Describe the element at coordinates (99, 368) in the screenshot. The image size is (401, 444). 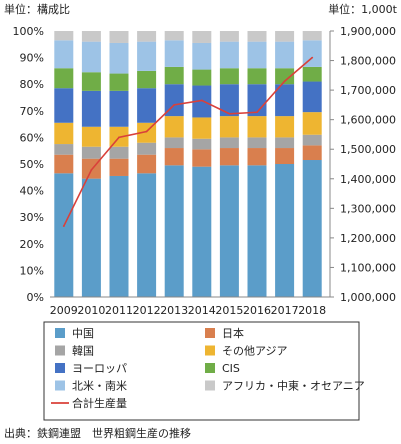
I see `legend-label: ヨーロッパ` at that location.